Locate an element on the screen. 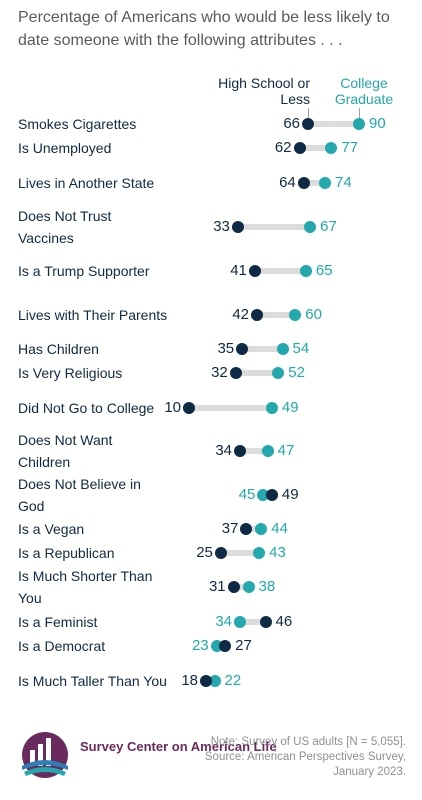 The width and height of the screenshot is (422, 800). college-value: 44 is located at coordinates (279, 528).